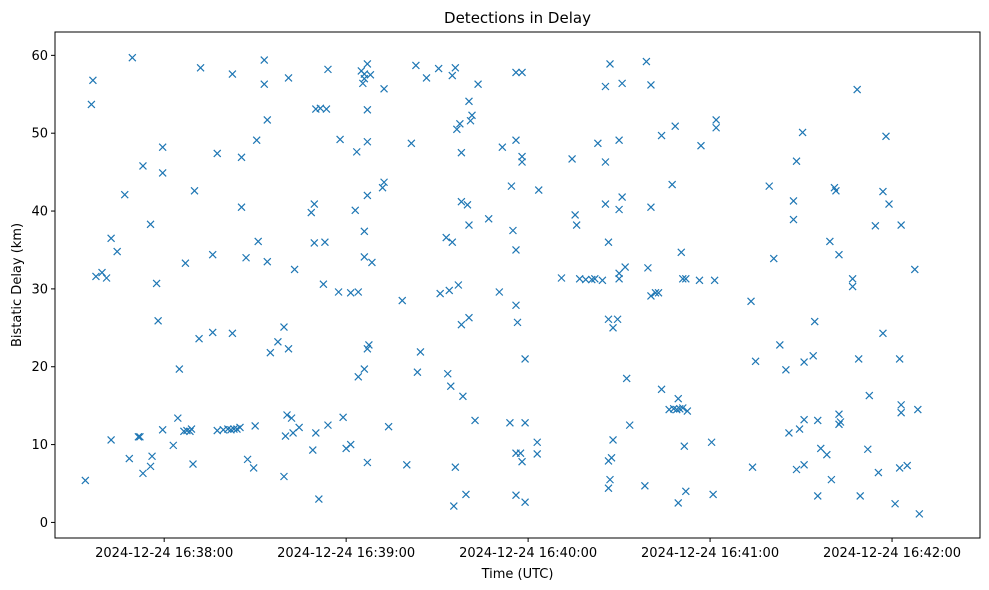 The width and height of the screenshot is (989, 590). Describe the element at coordinates (39, 134) in the screenshot. I see `y-tick-label: 50` at that location.